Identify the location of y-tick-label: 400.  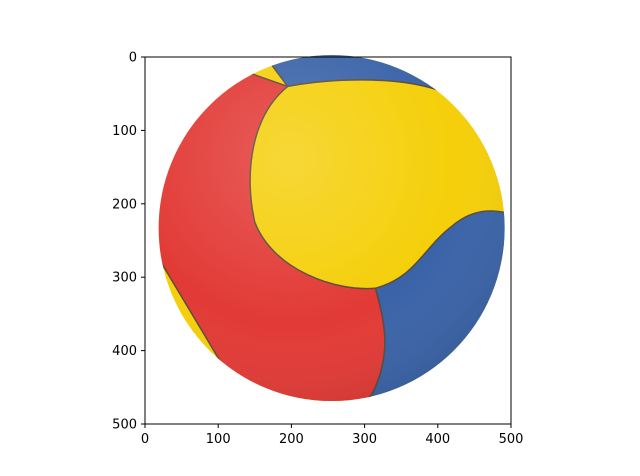
(124, 351).